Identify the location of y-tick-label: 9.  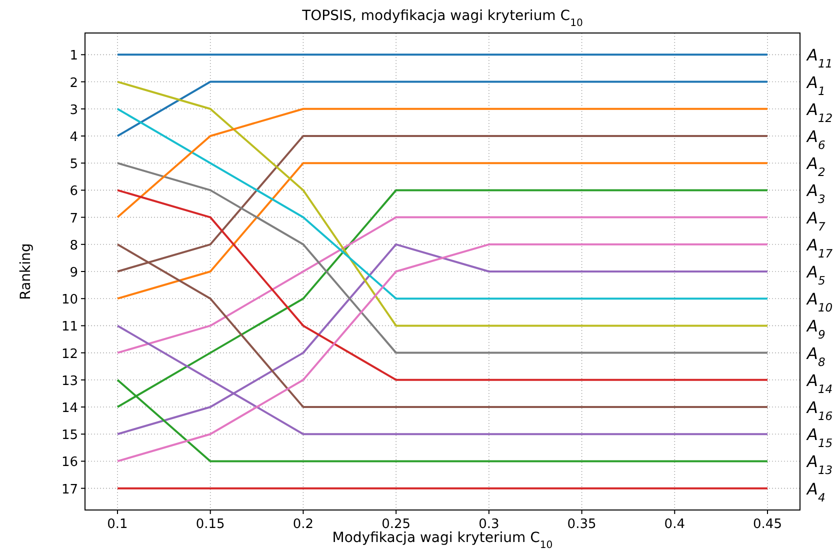
(74, 273).